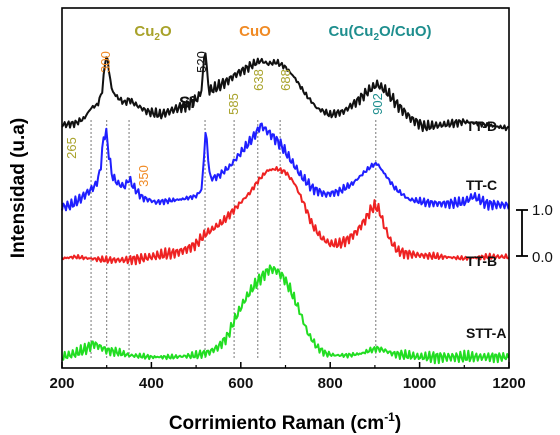 This screenshot has height=435, width=560. What do you see at coordinates (534, 234) in the screenshot?
I see `intensity-scale-bar: 1.0 0.0` at bounding box center [534, 234].